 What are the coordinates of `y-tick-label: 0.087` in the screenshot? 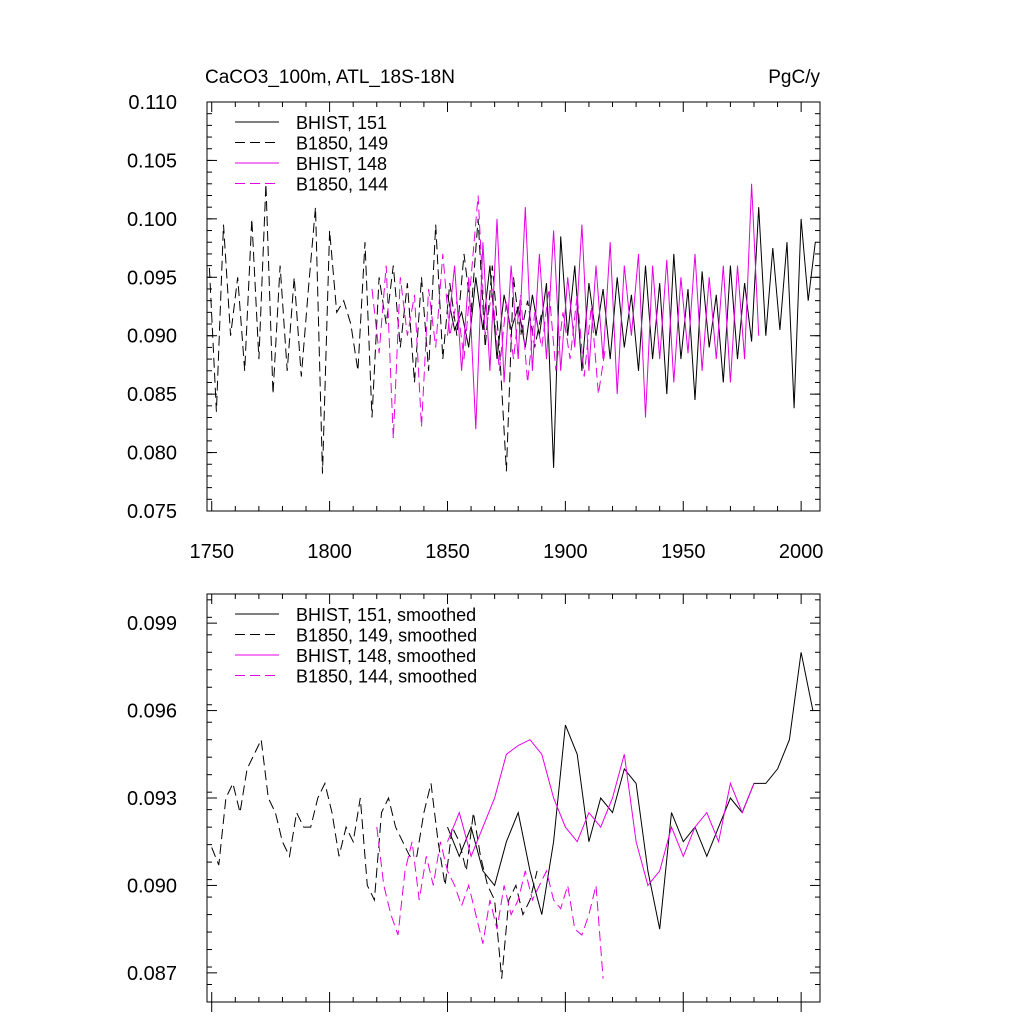 It's located at (152, 974).